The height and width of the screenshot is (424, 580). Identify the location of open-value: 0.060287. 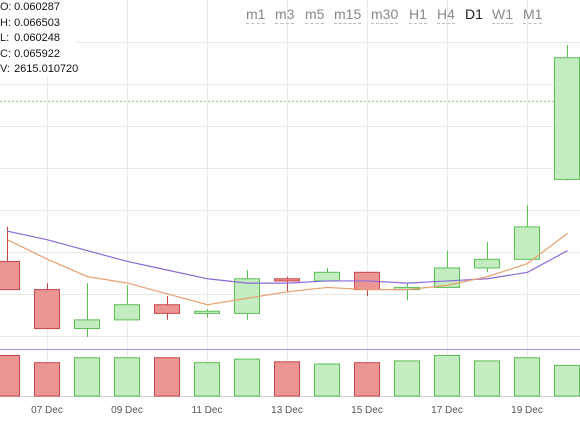
(37, 7).